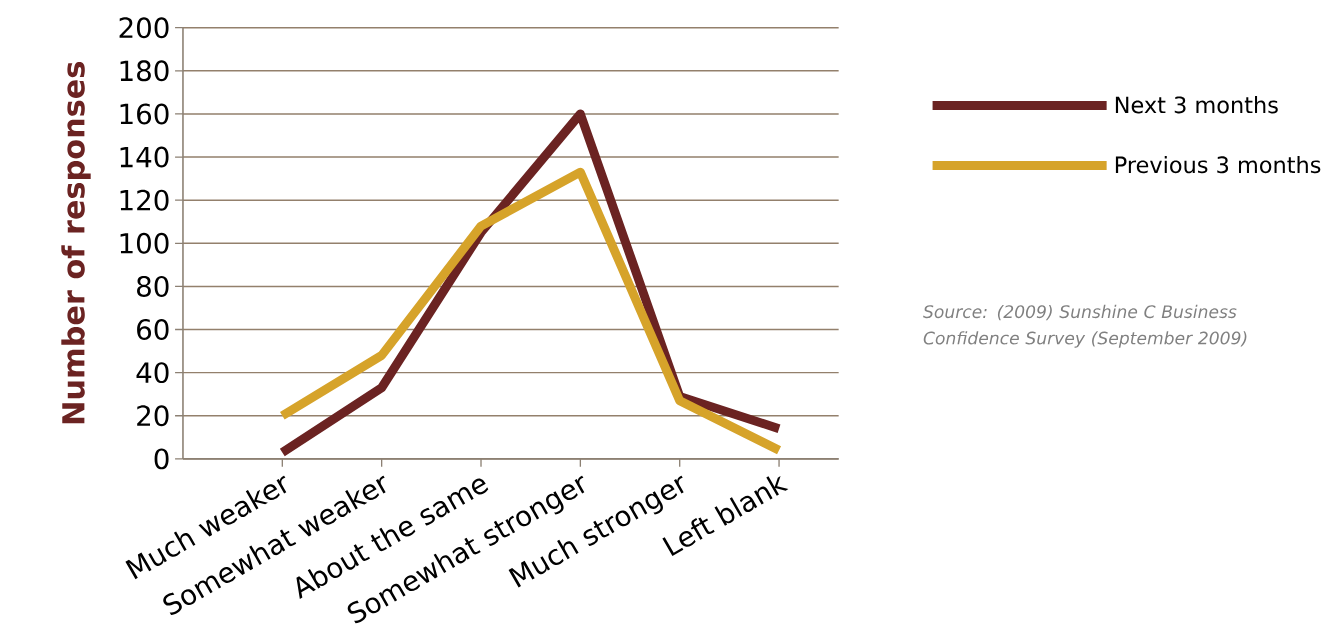 This screenshot has height=634, width=1328. What do you see at coordinates (76, 243) in the screenshot?
I see `y-axis-title: Number of responses` at bounding box center [76, 243].